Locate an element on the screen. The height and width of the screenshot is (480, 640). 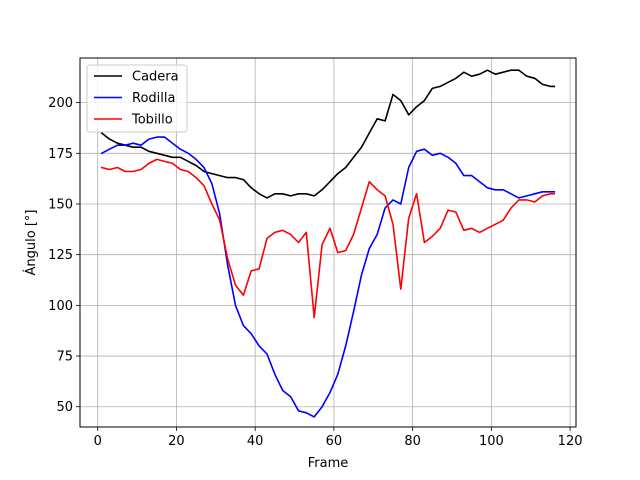
y-tick-label: 175 is located at coordinates (60, 154).